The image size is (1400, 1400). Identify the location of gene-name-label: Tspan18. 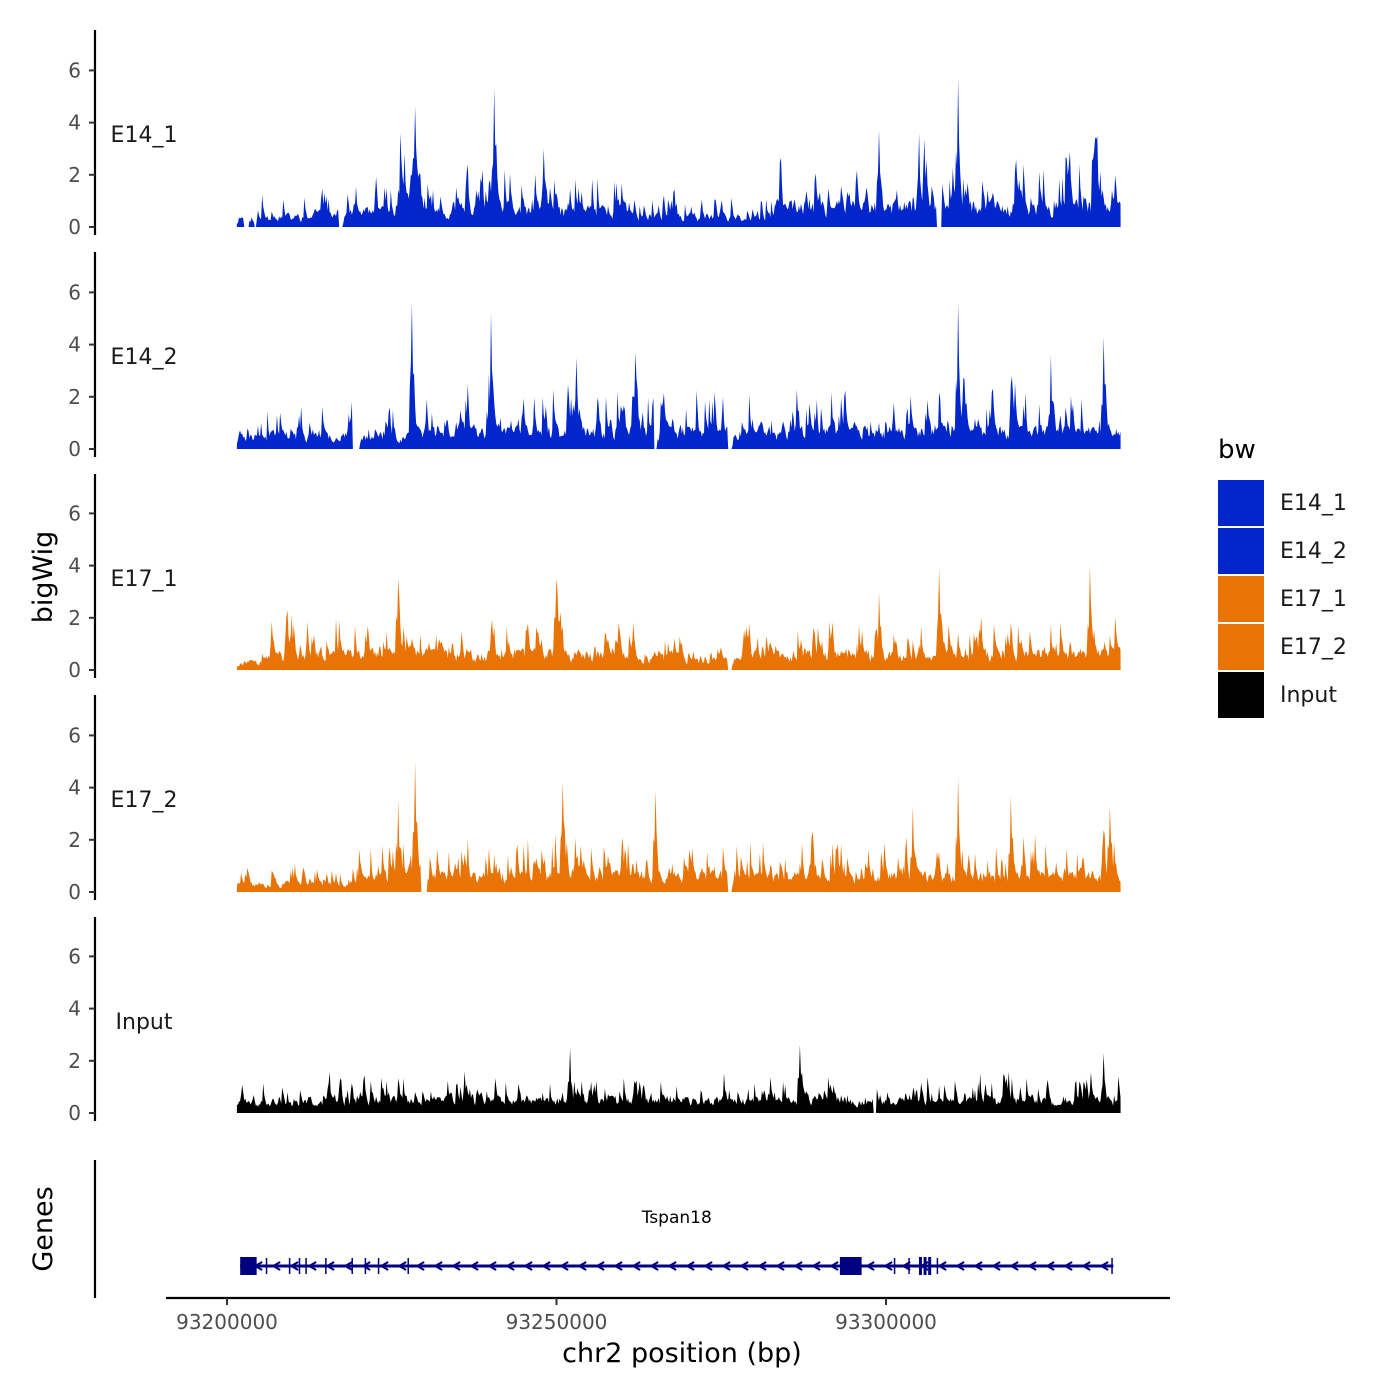
(676, 1218).